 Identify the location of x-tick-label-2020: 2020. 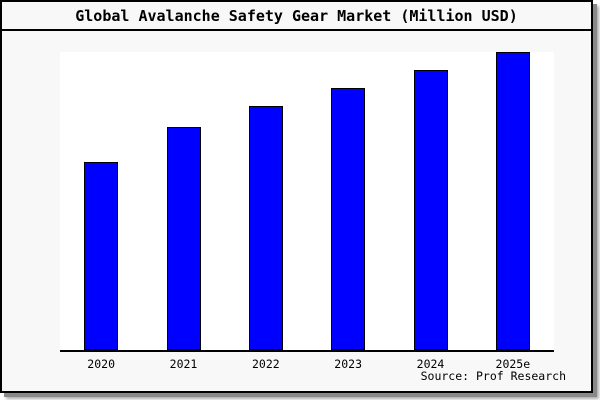
(101, 364).